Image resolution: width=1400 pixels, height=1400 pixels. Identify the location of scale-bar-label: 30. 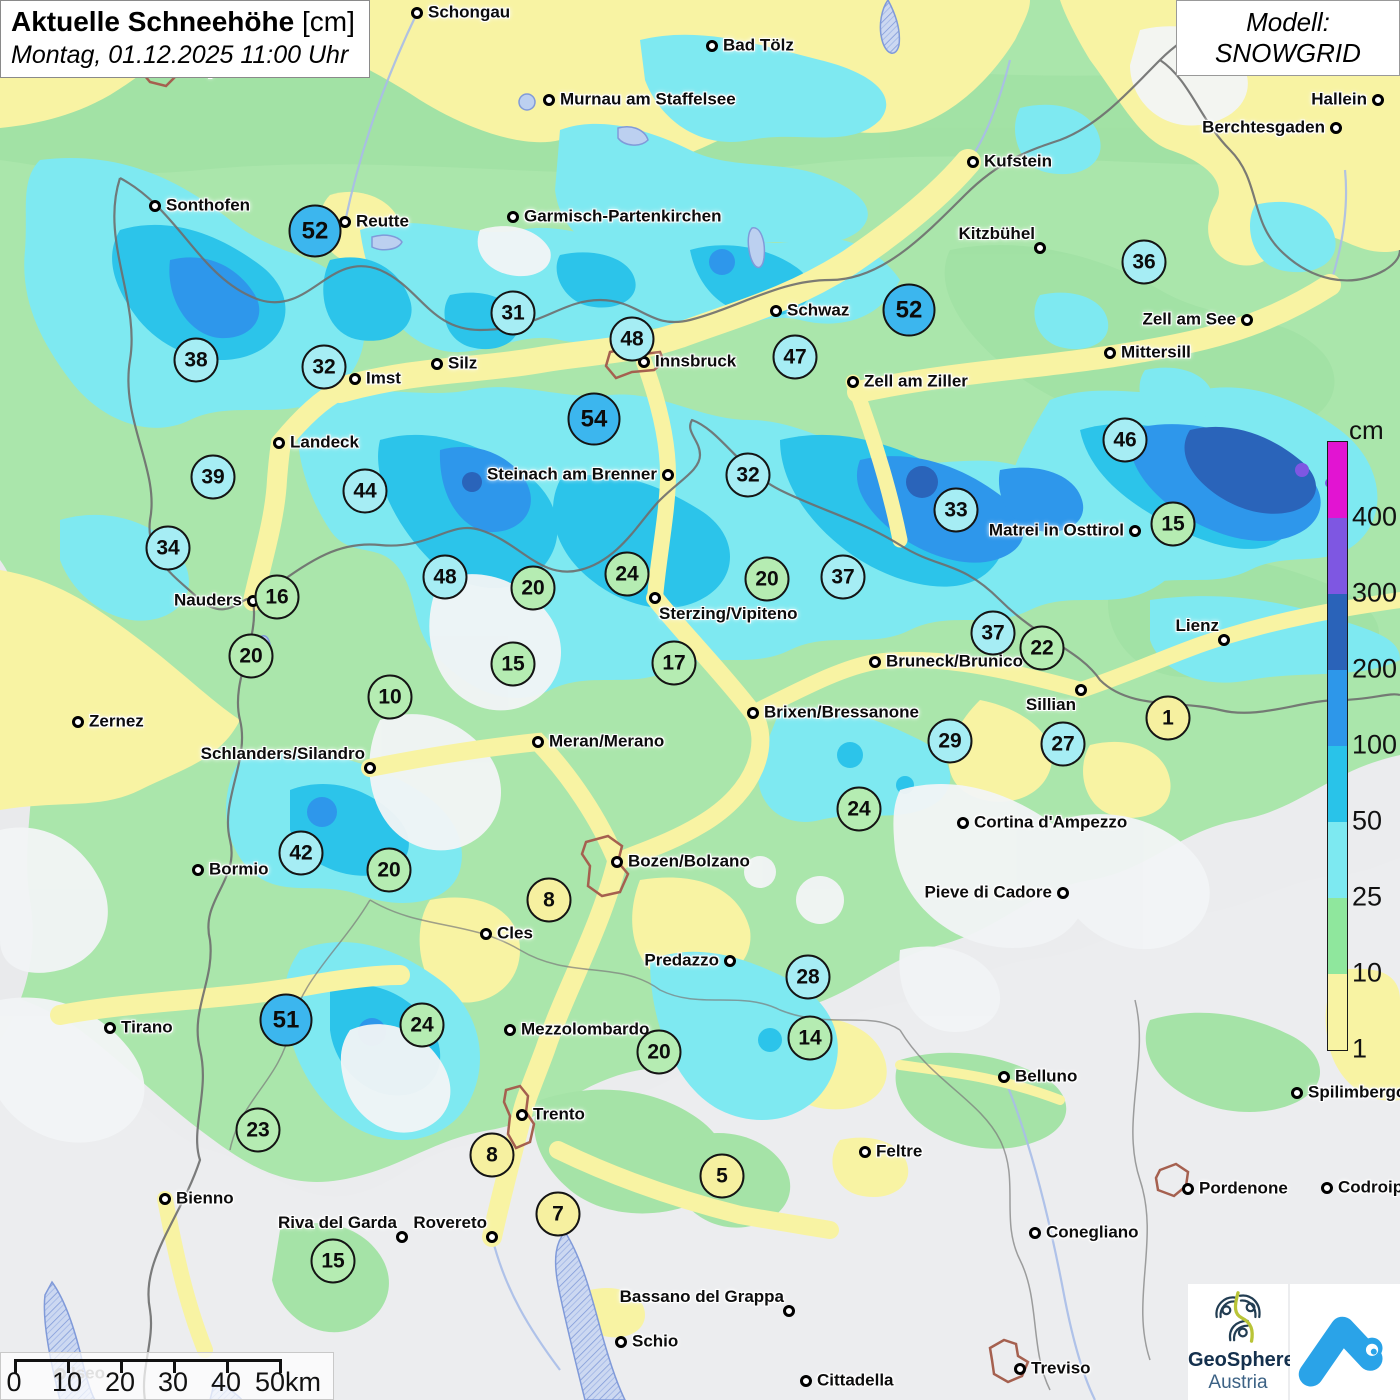
(173, 1382).